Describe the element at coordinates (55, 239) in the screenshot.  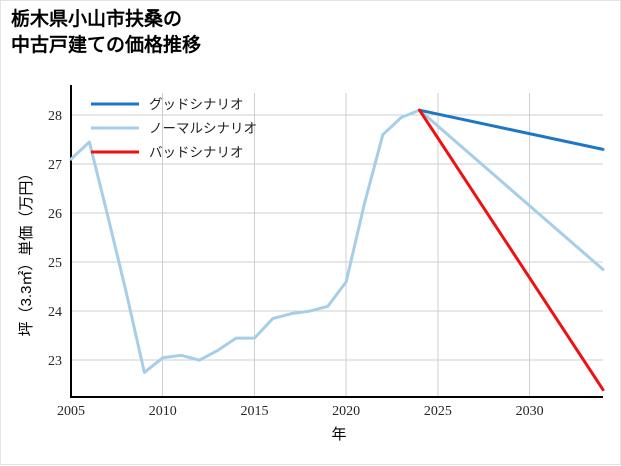
I see `y-tick-labels-group: 23 24 25 26 27 28` at that location.